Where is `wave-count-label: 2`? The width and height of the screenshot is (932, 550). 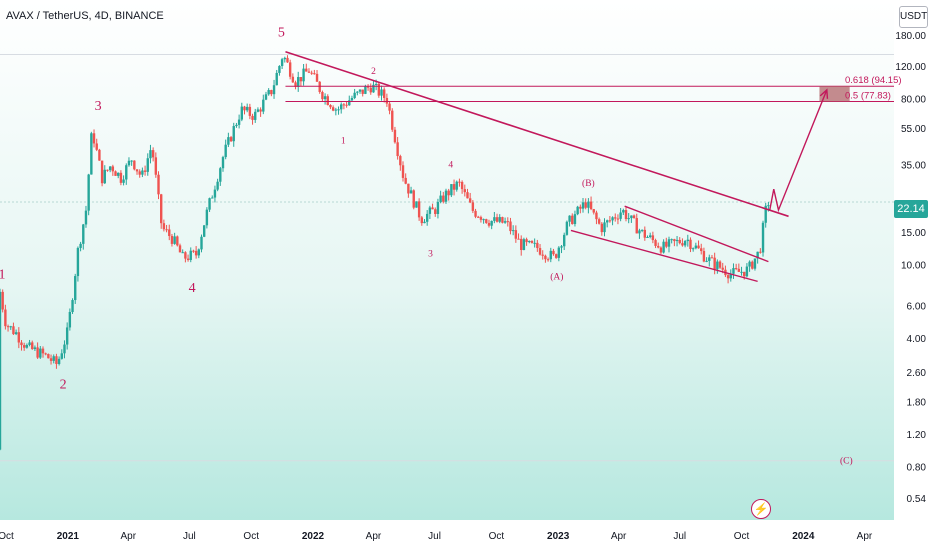 wave-count-label: 2 is located at coordinates (63, 384).